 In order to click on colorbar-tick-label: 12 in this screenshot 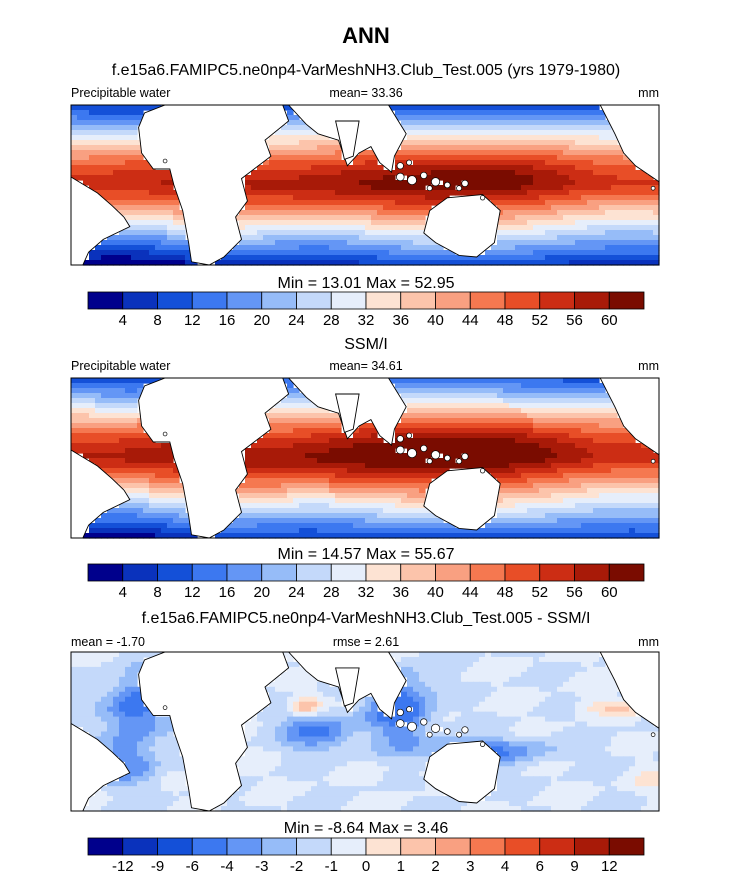, I will do `click(192, 320)`.